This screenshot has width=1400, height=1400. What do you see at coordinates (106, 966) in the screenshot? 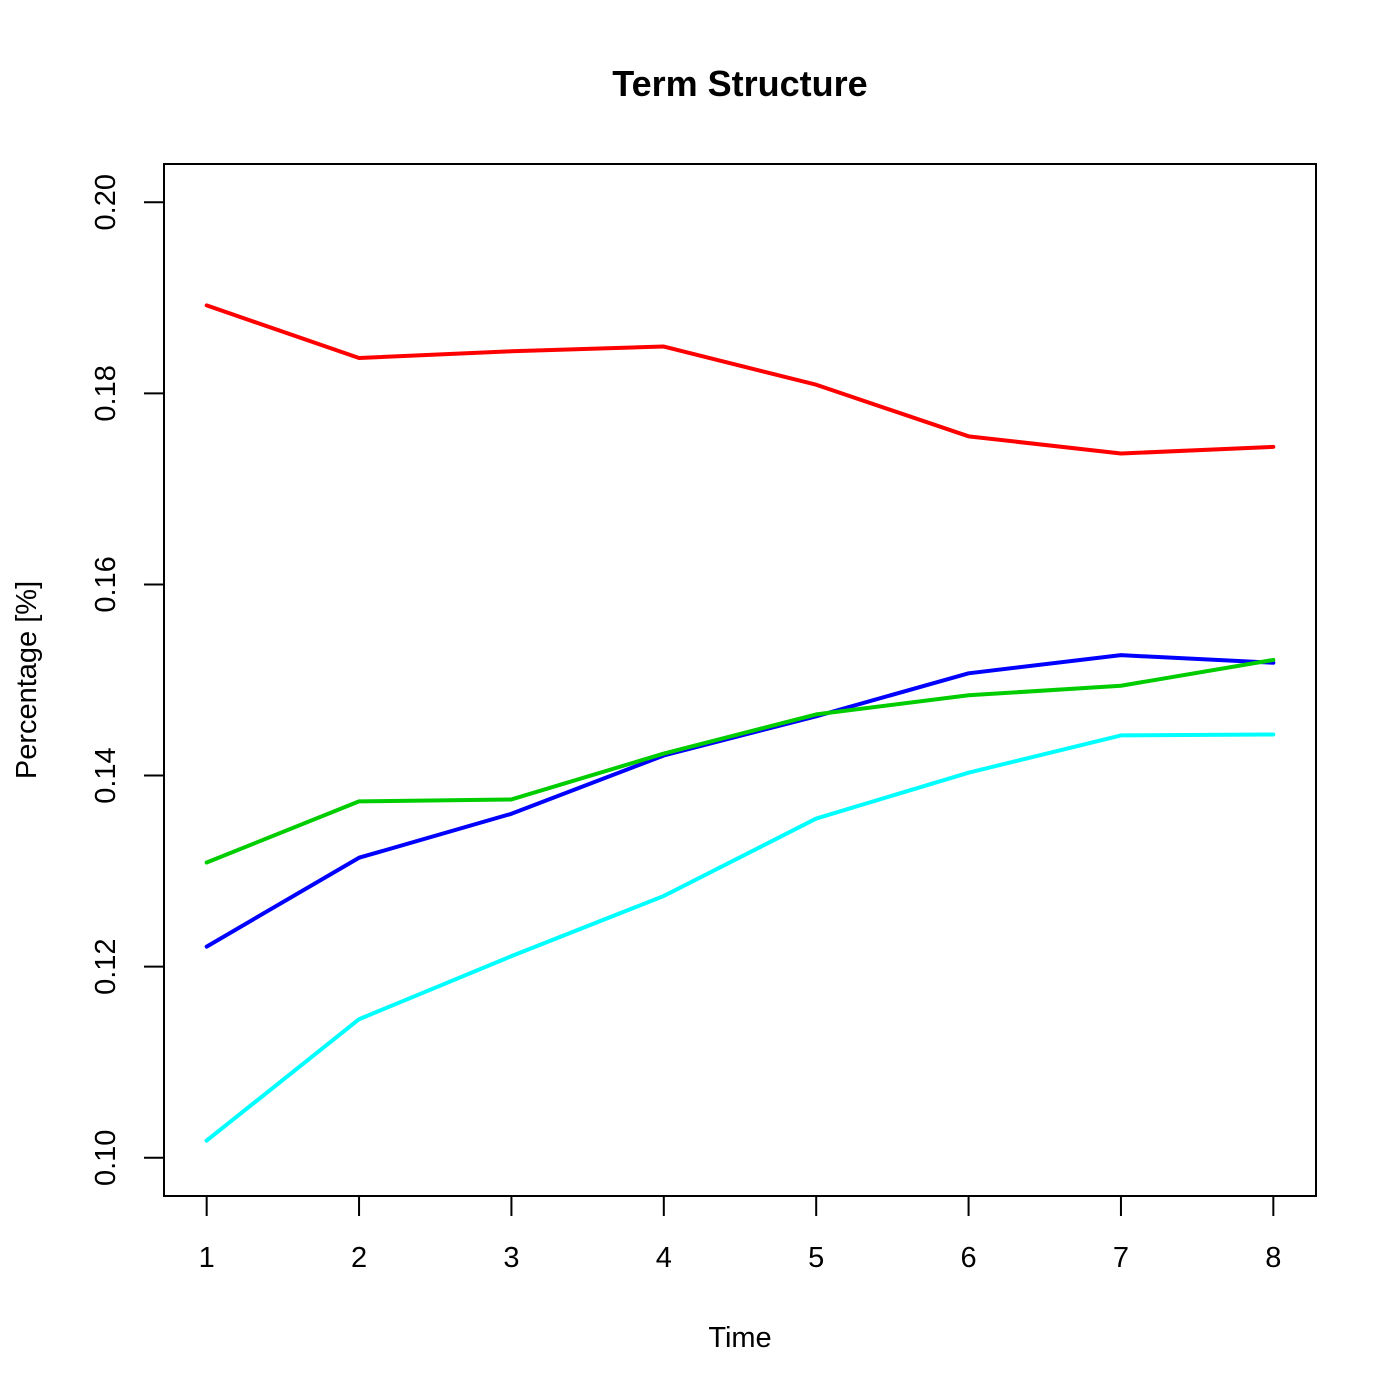
I see `y-tick-label-0.12: 0.12` at bounding box center [106, 966].